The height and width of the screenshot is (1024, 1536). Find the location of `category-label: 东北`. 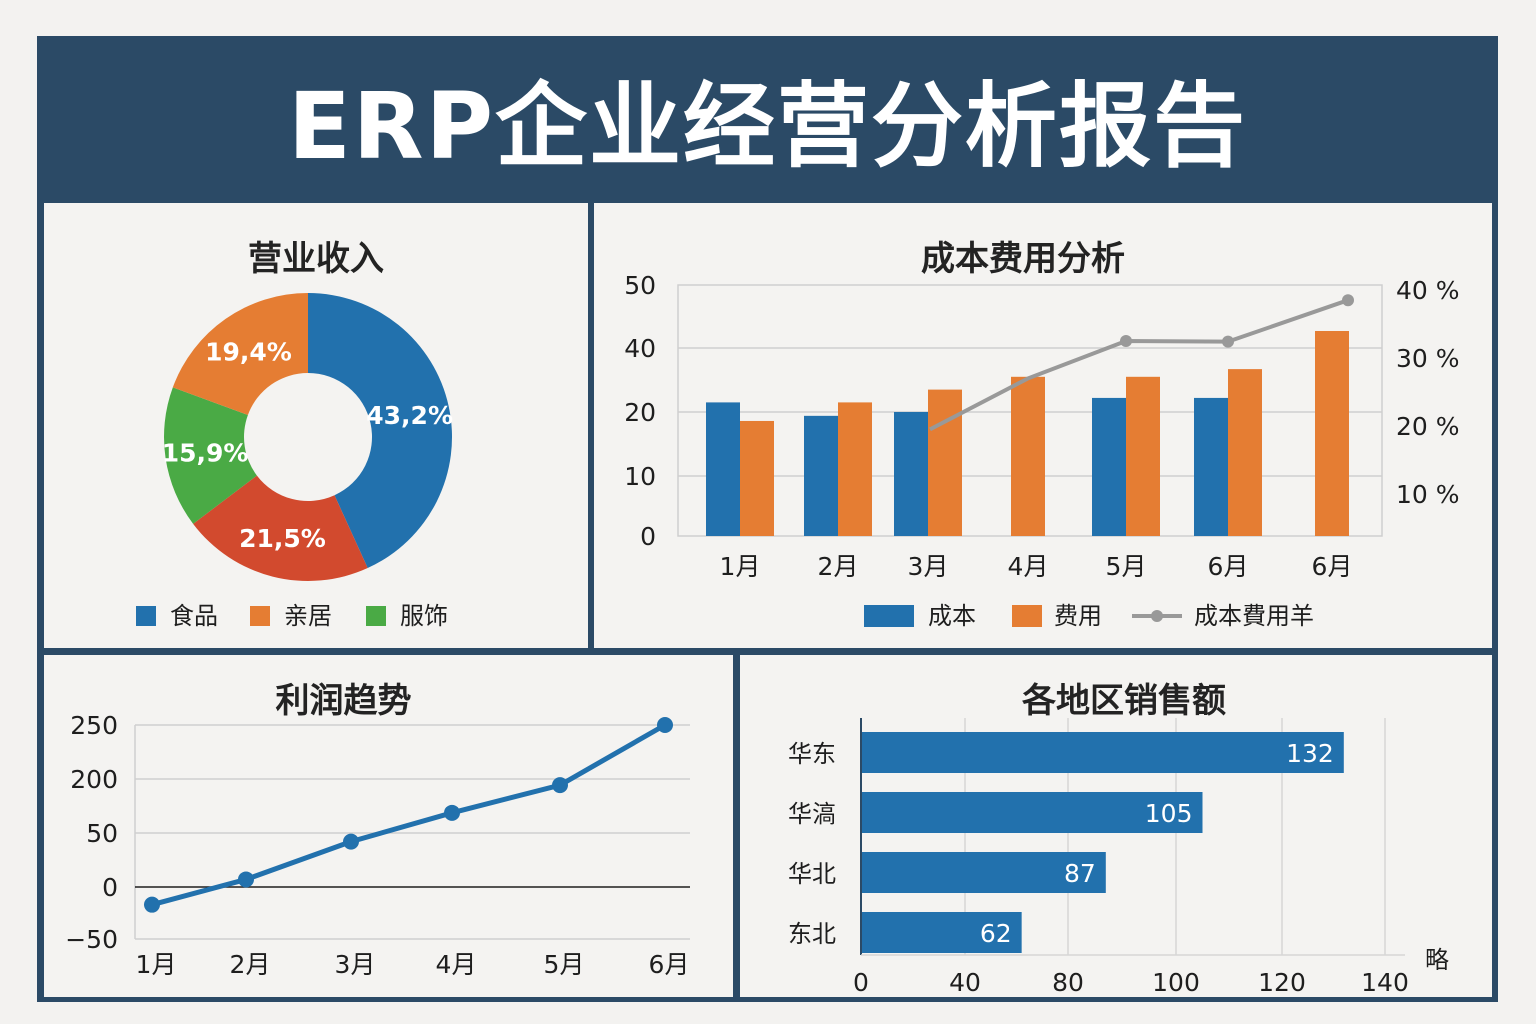

category-label: 东北 is located at coordinates (812, 934).